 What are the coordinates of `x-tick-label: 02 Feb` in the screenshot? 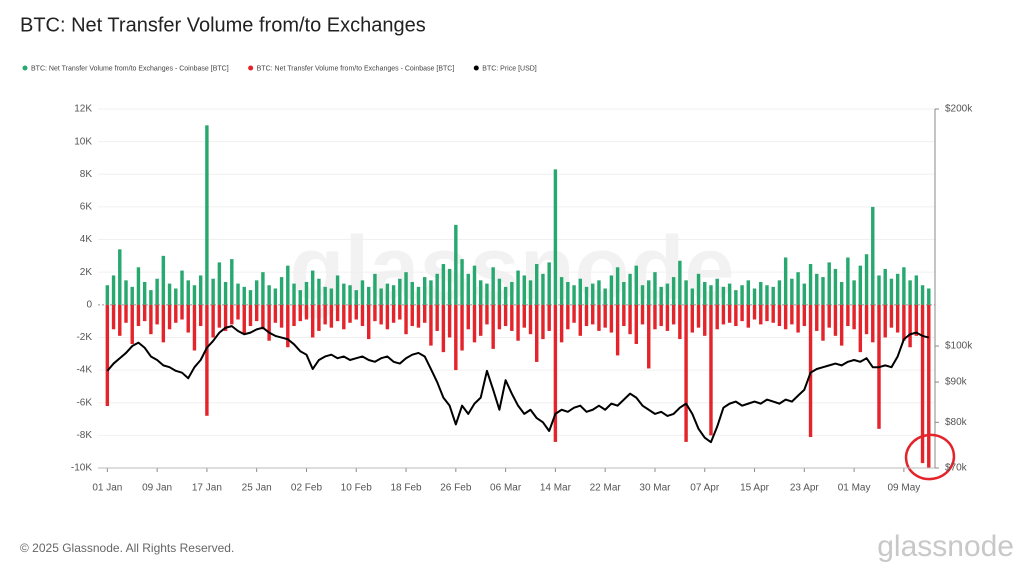 It's located at (307, 488).